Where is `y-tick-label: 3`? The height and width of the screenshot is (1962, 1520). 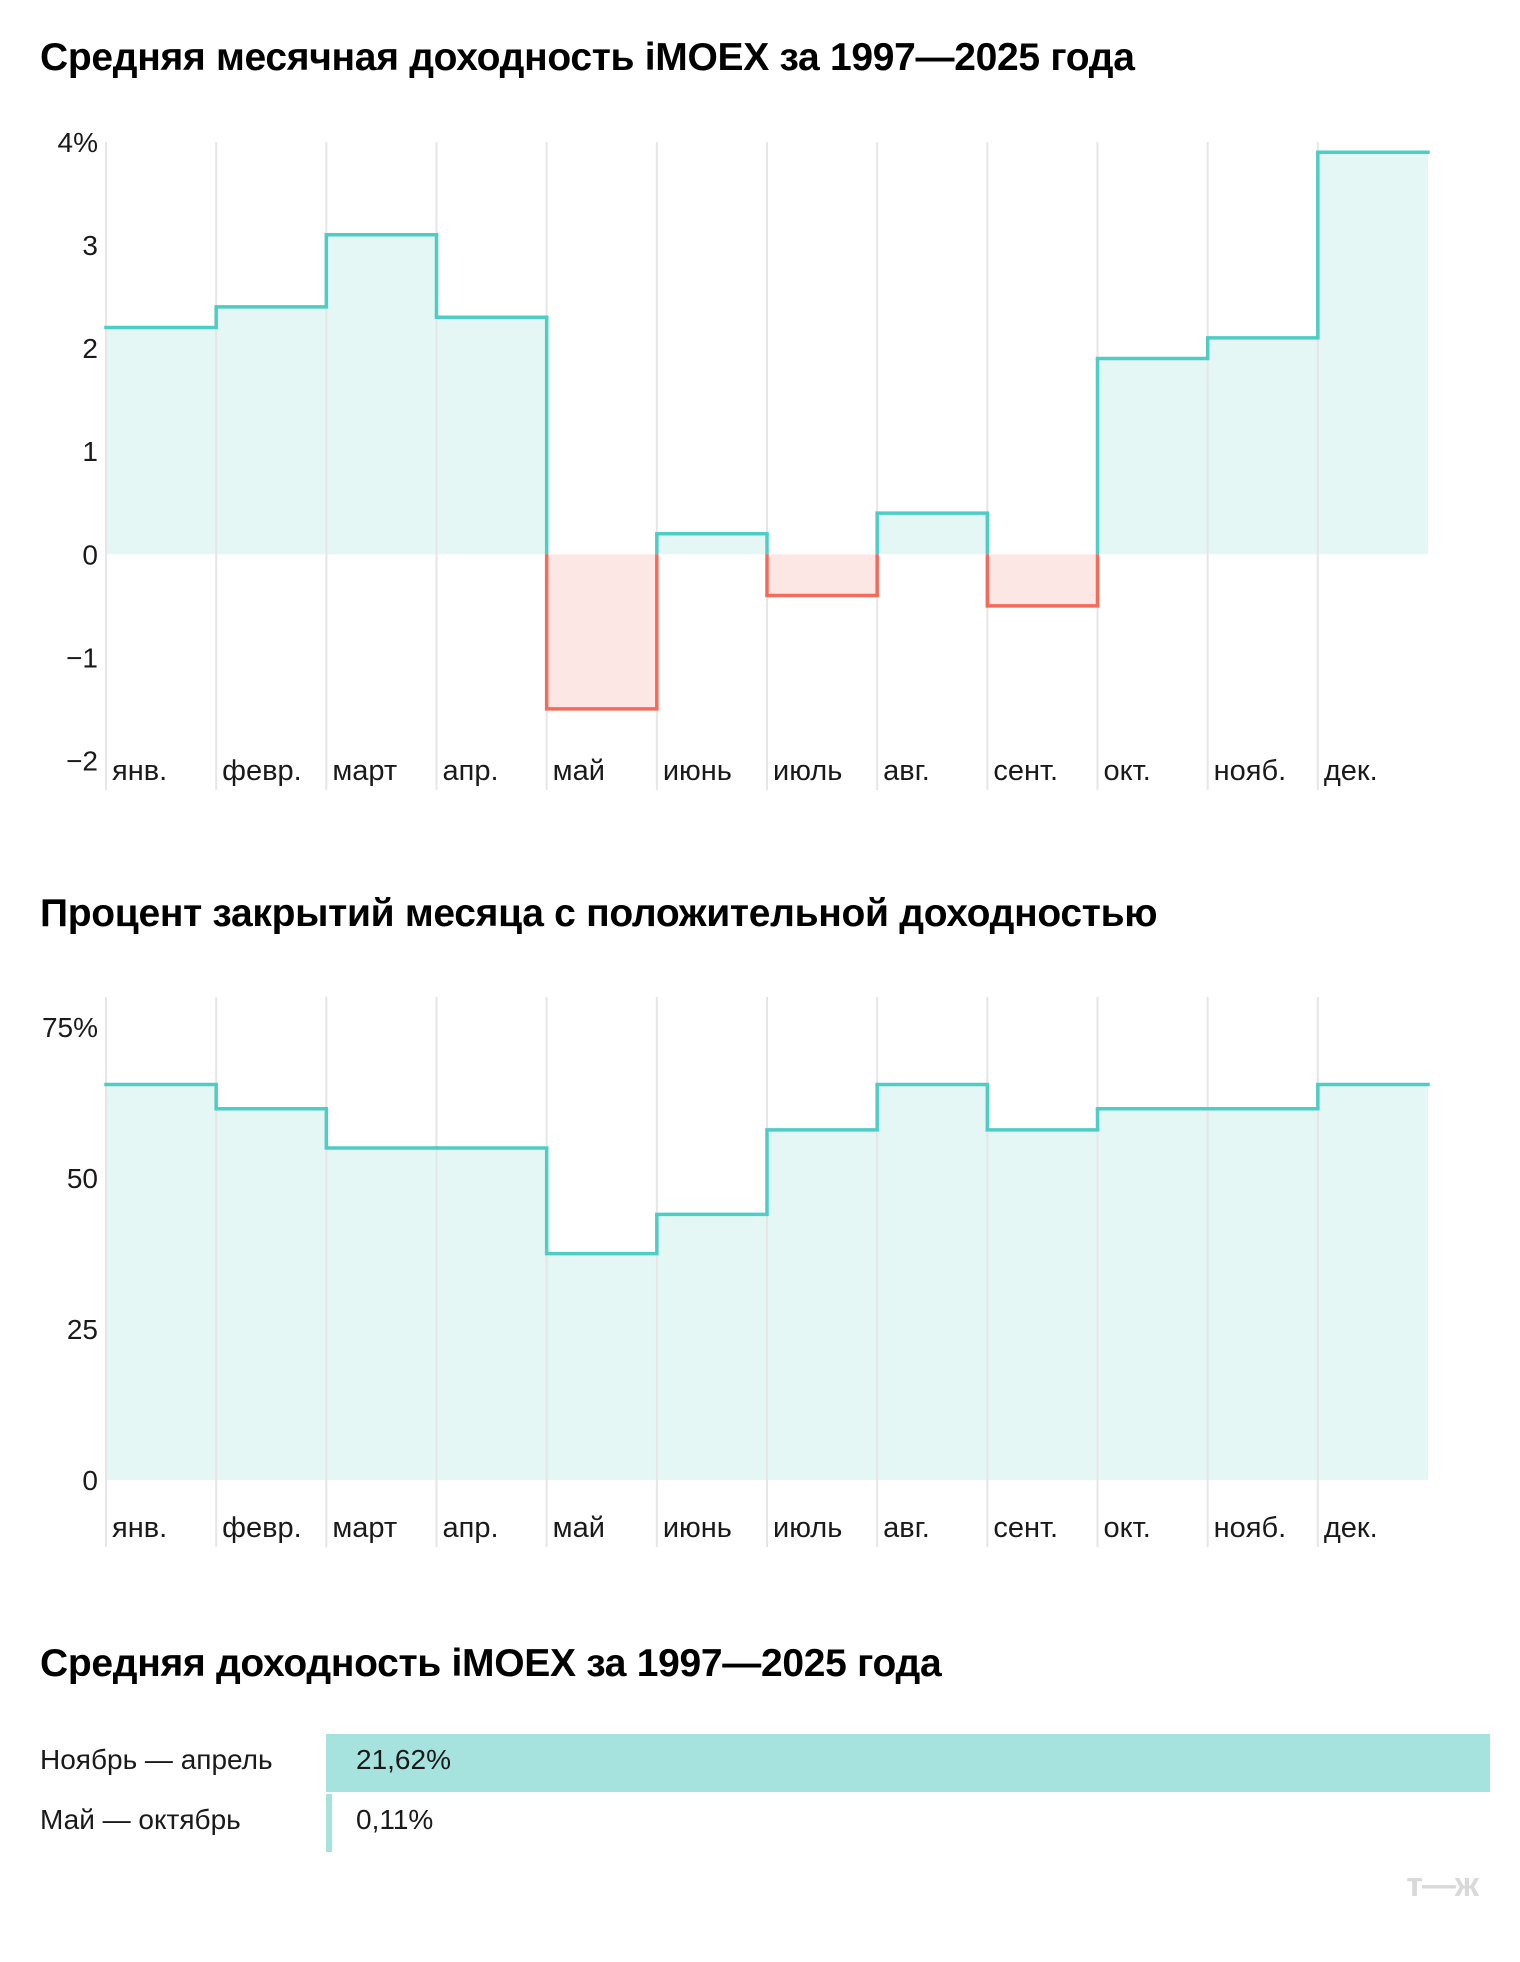
y-tick-label: 3 is located at coordinates (90, 245).